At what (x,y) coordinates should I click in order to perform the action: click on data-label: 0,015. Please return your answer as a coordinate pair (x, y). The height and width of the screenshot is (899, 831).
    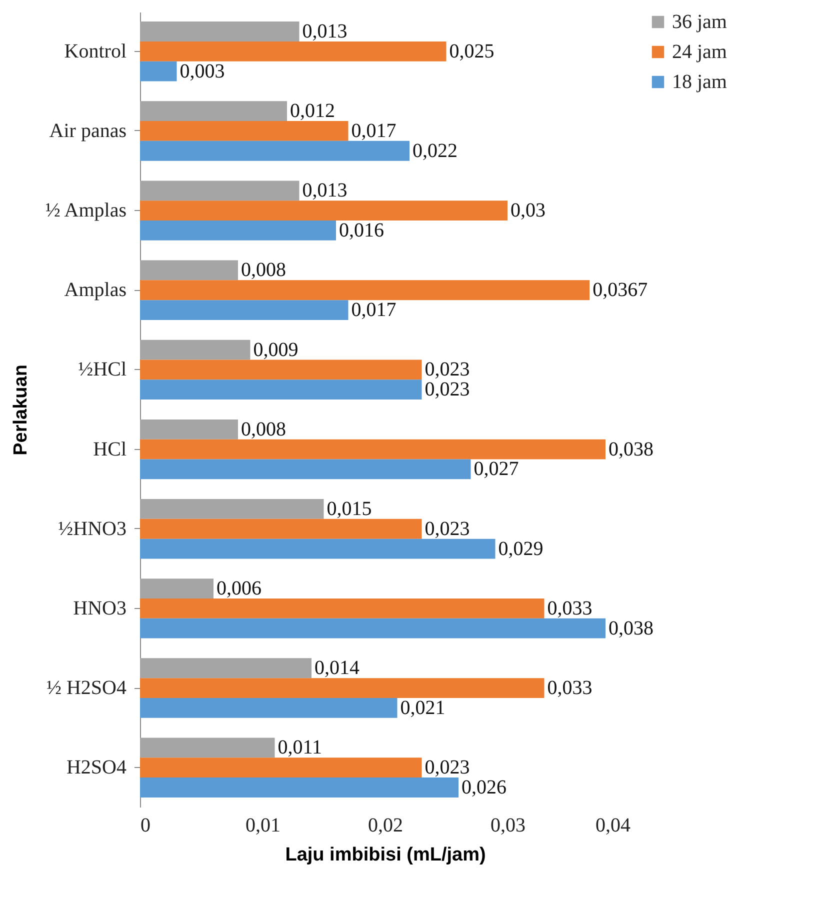
    Looking at the image, I should click on (349, 509).